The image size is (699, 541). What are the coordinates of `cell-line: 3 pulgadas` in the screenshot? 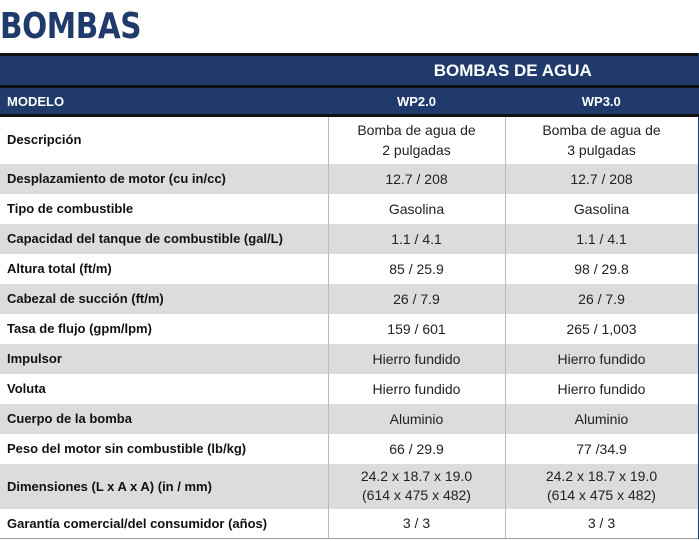 It's located at (601, 150).